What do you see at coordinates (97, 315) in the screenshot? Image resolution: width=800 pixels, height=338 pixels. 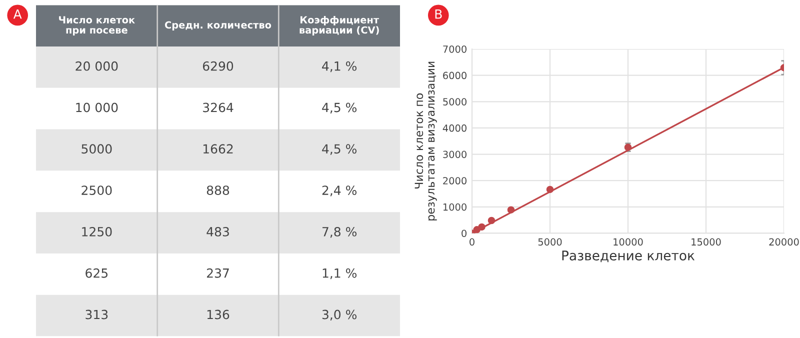 I see `text: 313` at bounding box center [97, 315].